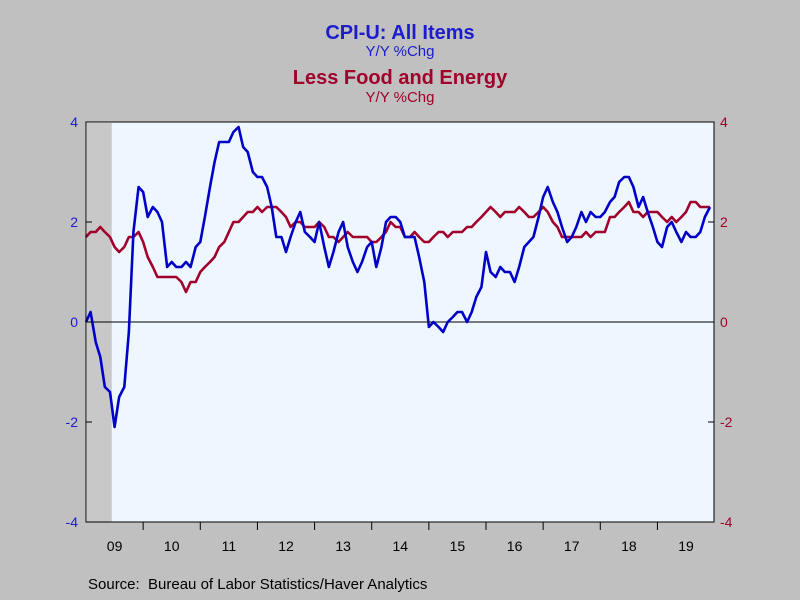 Image resolution: width=800 pixels, height=600 pixels. Describe the element at coordinates (172, 546) in the screenshot. I see `x-tick-label: 10` at that location.